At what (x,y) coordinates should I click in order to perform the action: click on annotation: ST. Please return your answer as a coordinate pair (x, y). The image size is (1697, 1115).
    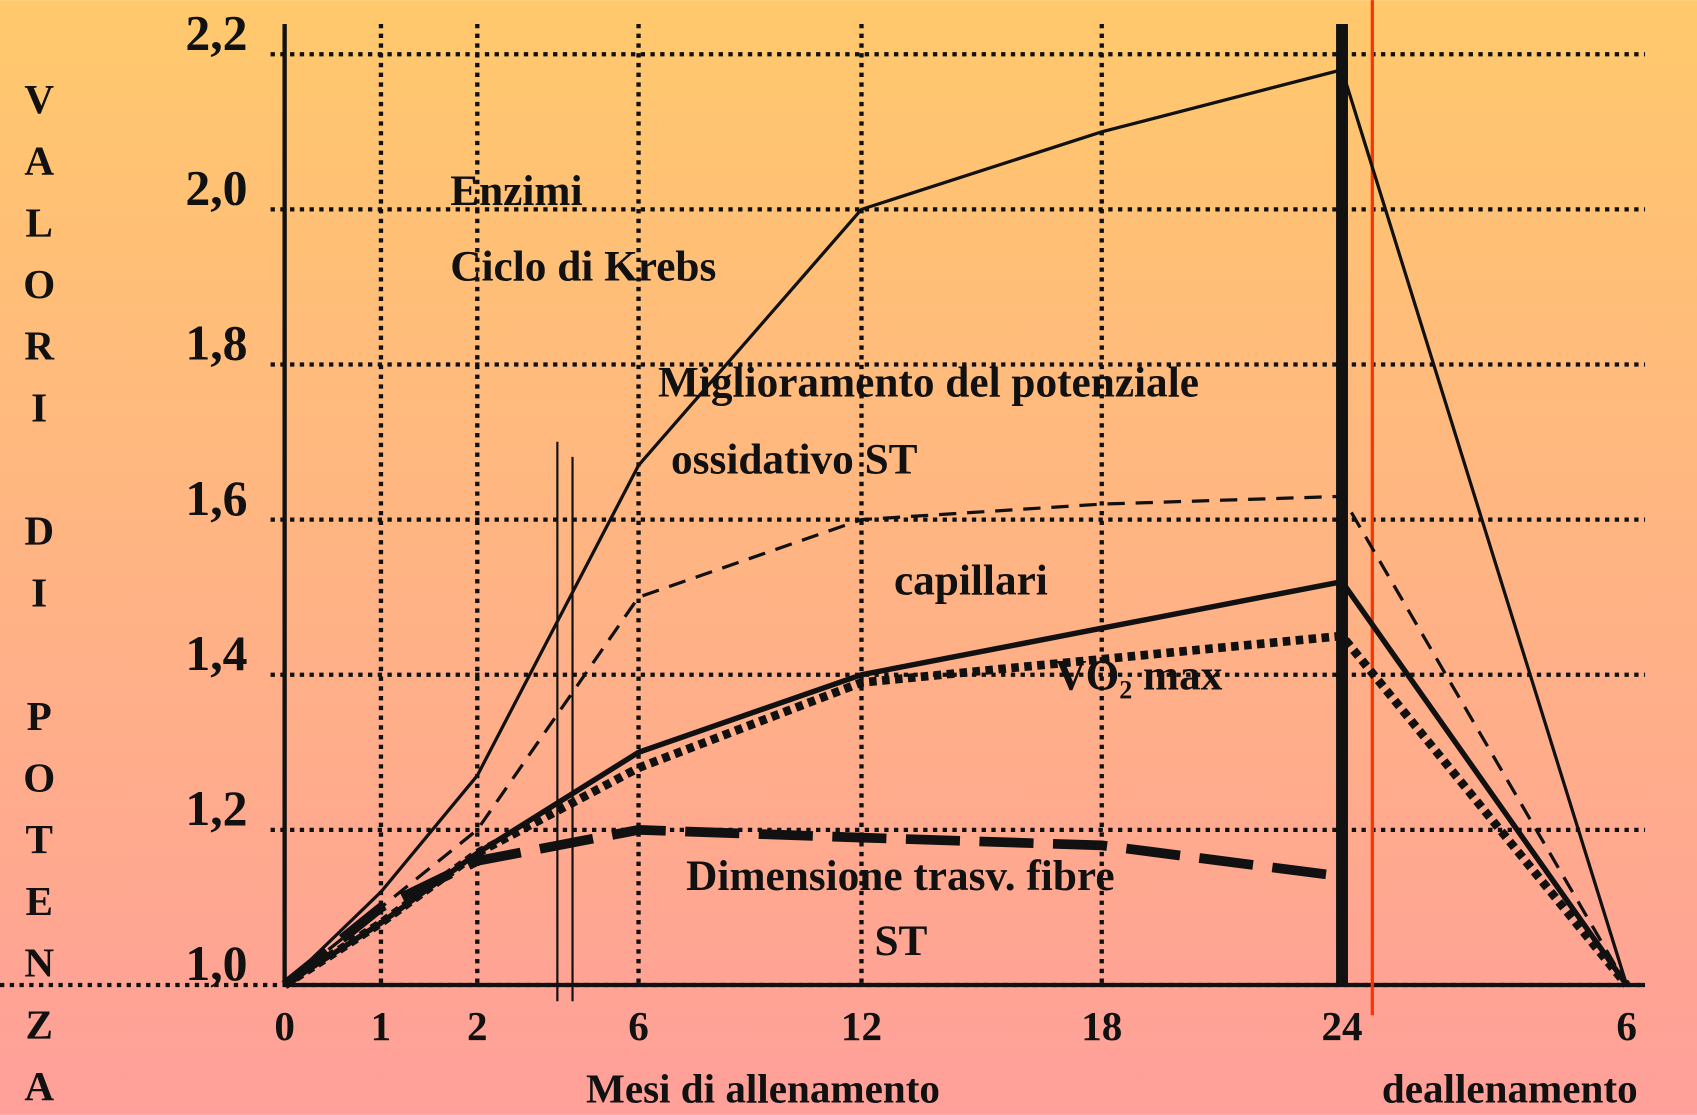
    Looking at the image, I should click on (900, 941).